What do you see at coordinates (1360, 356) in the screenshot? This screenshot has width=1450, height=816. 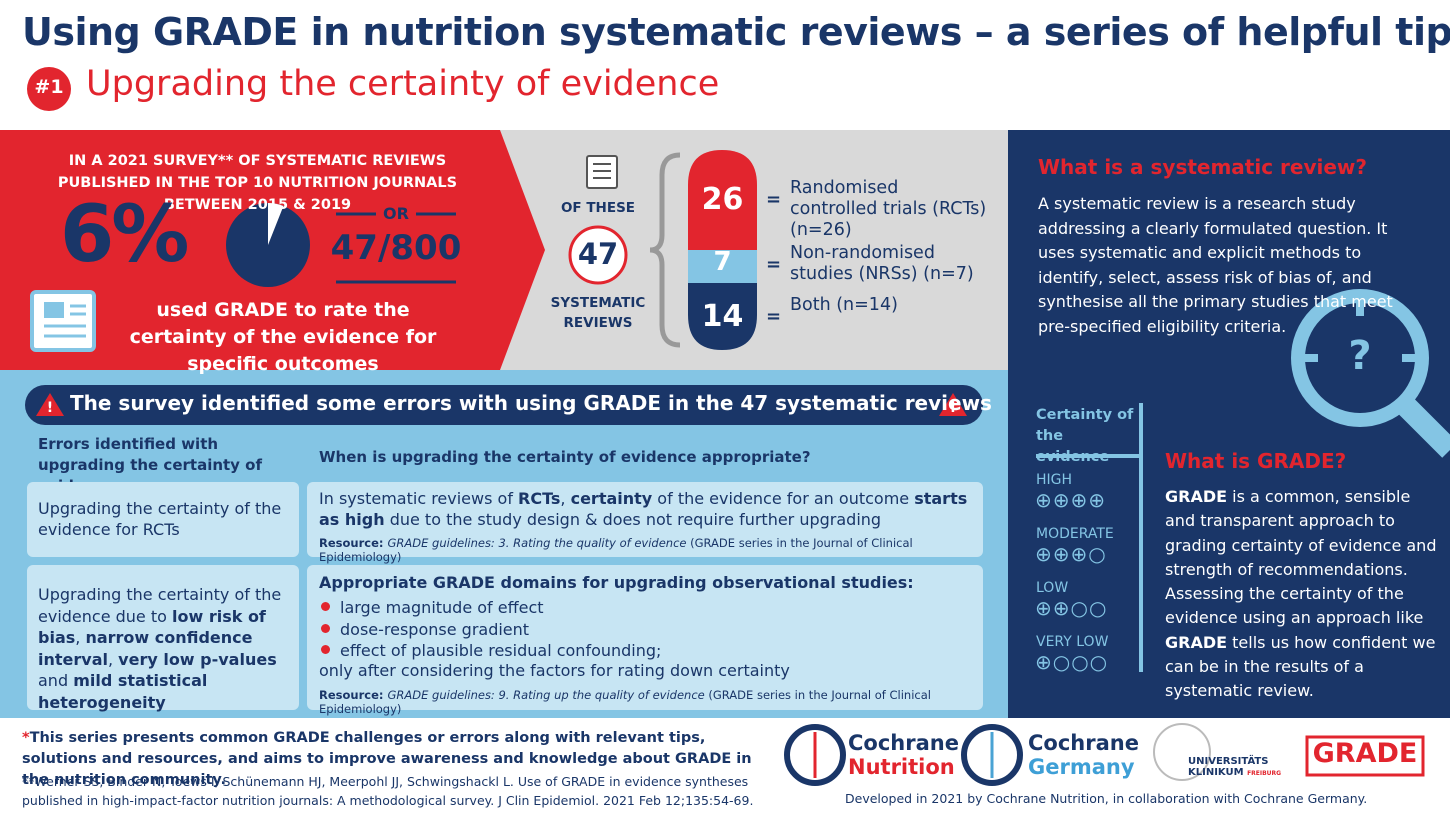 I see `magnifier-symbol: ?` at bounding box center [1360, 356].